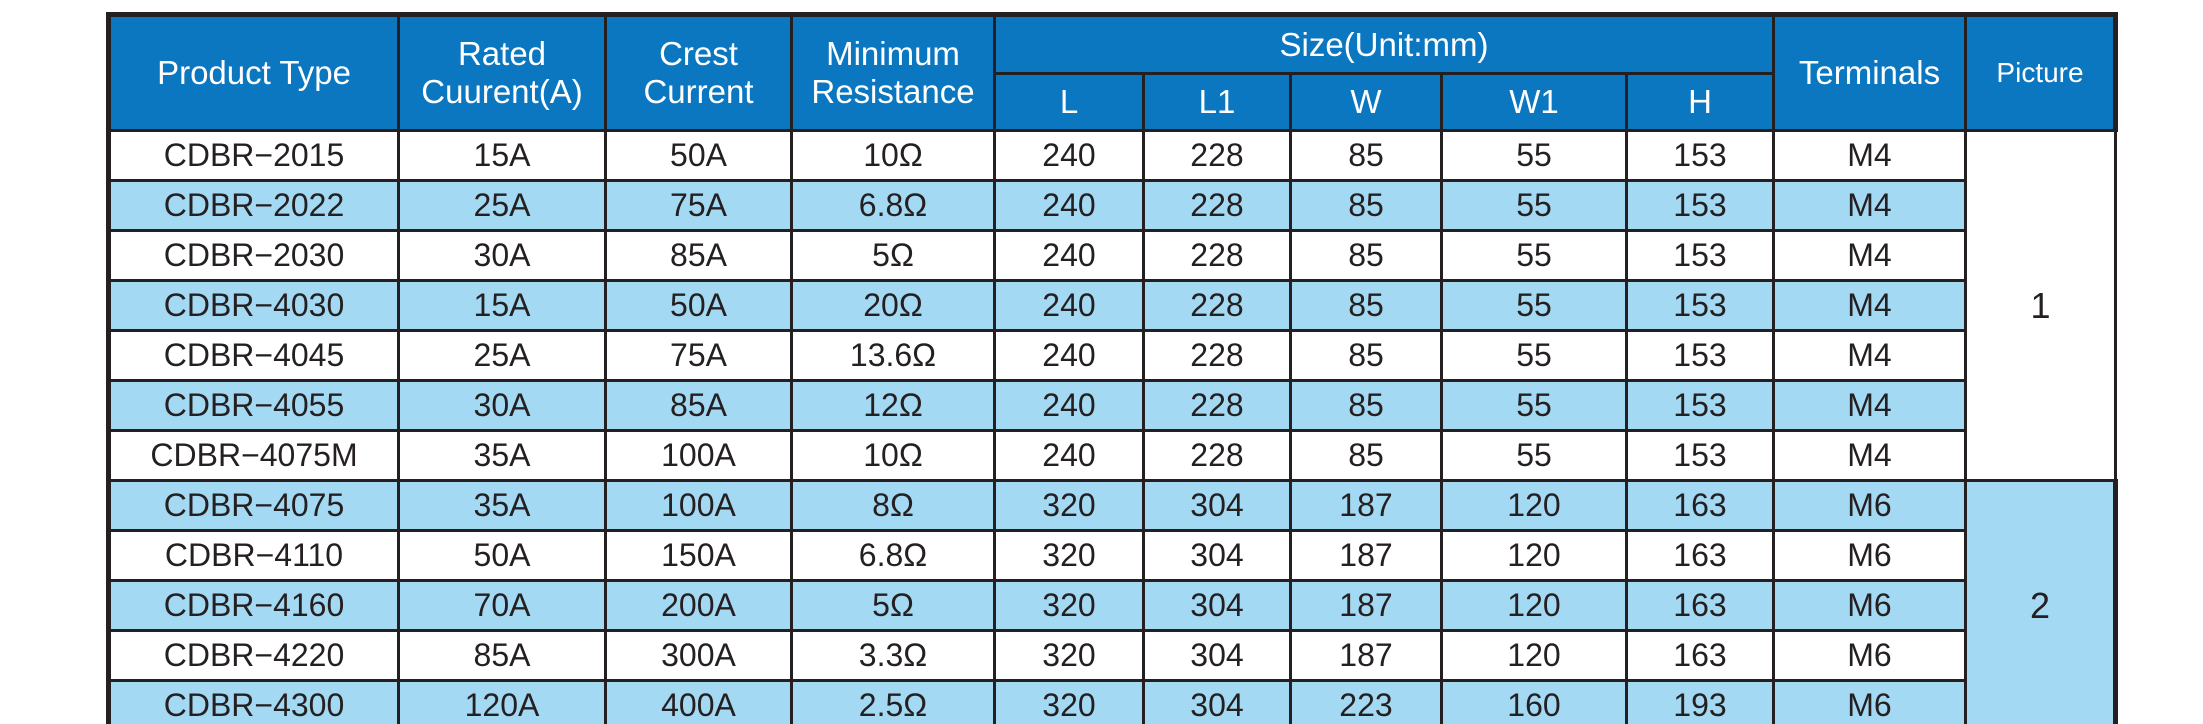 This screenshot has width=2203, height=724. Describe the element at coordinates (502, 72) in the screenshot. I see `col-header-rated-current: Rated Cuurent(A)` at that location.